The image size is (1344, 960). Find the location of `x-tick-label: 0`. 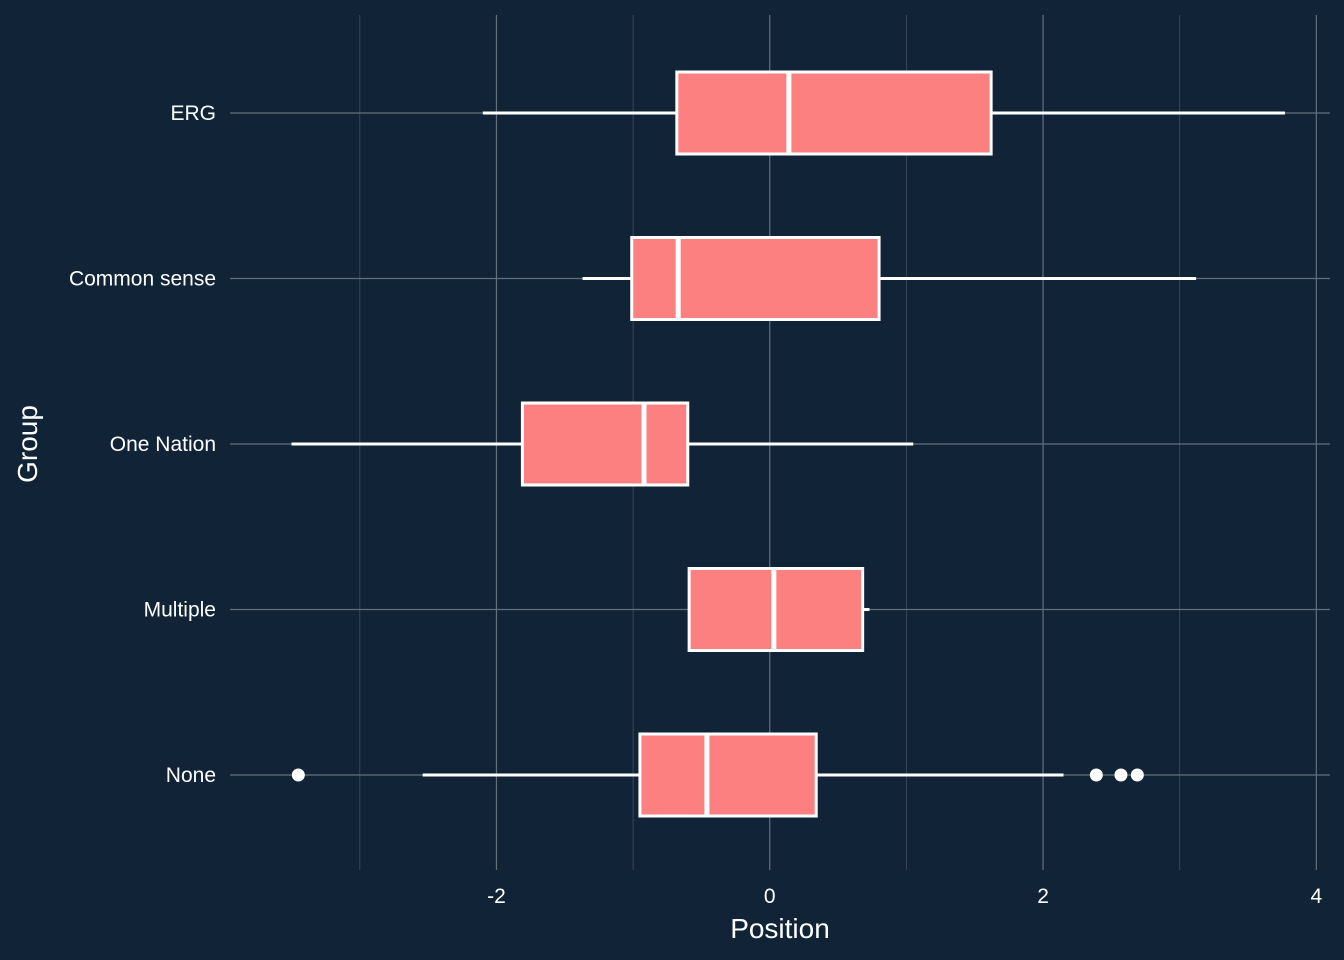

x-tick-label: 0 is located at coordinates (770, 896).